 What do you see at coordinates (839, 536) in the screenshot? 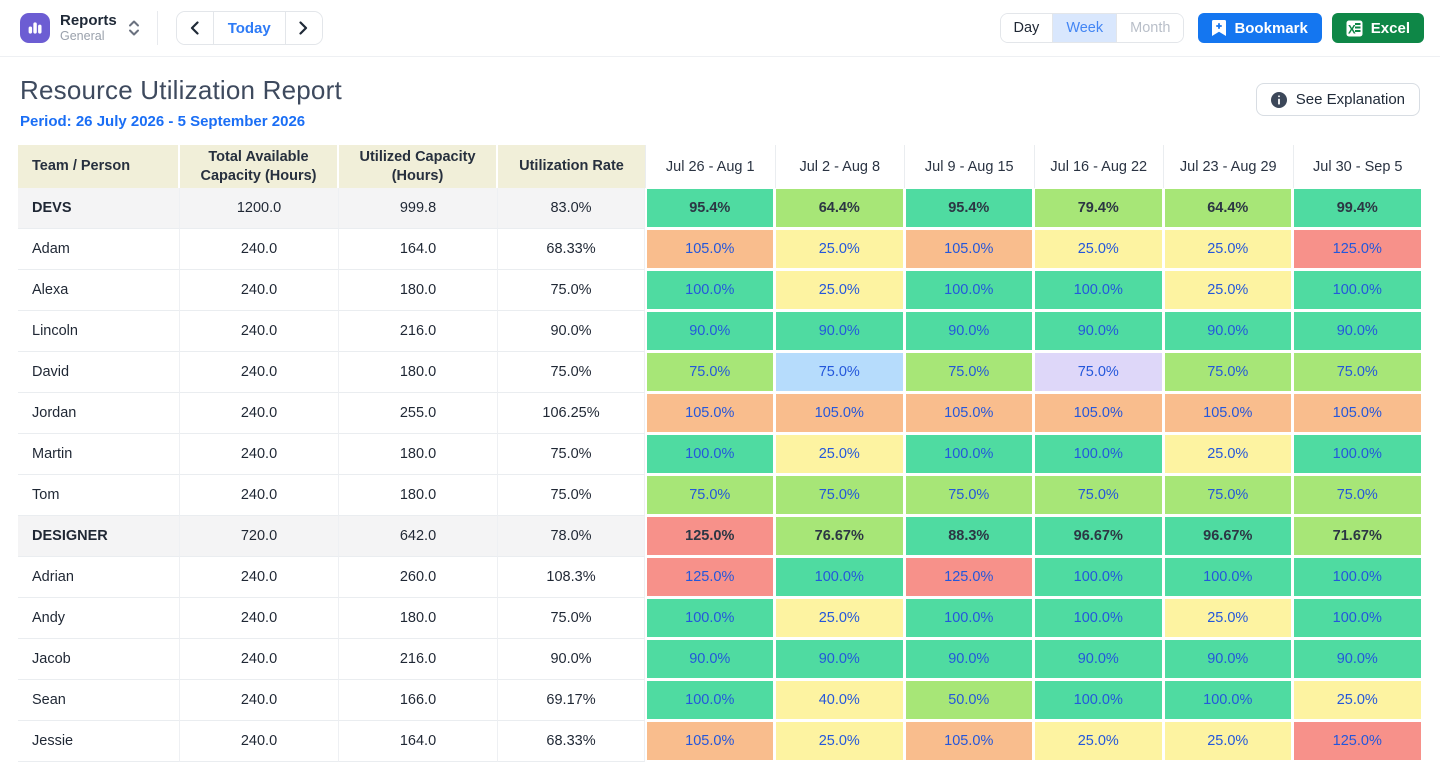
I see `utilization-week-cell: 76.67%` at bounding box center [839, 536].